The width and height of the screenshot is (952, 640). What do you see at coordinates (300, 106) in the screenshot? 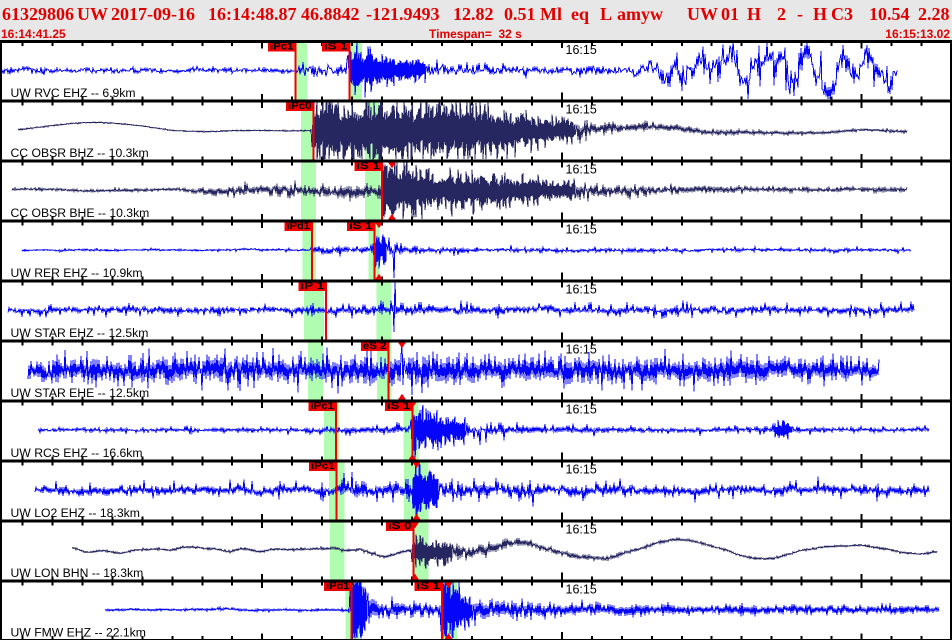
I see `svg-text: iPc0` at bounding box center [300, 106].